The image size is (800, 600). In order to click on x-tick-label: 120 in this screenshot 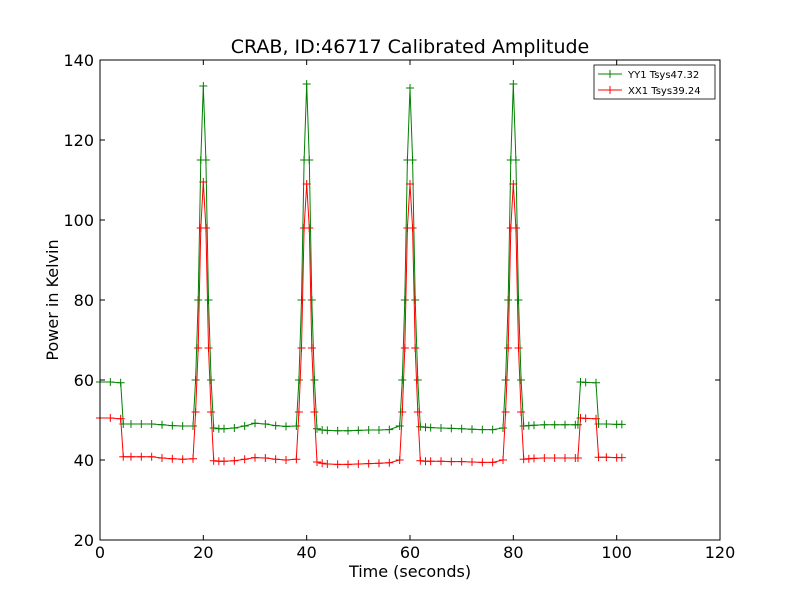, I will do `click(720, 552)`.